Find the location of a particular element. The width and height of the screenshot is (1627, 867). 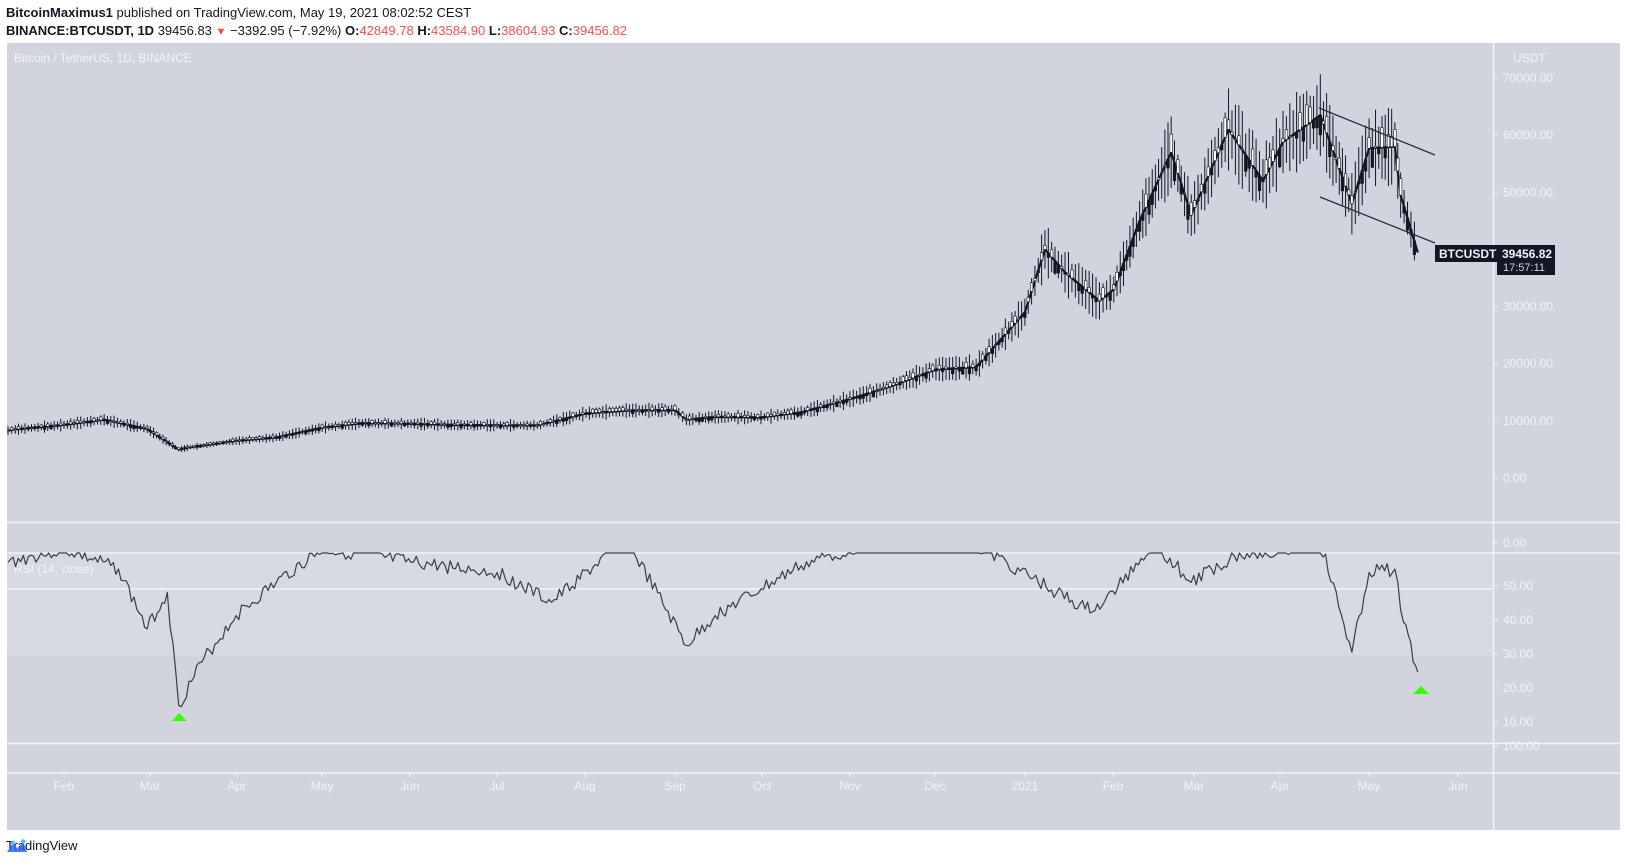

rsi-tick-label: 0.00 is located at coordinates (1515, 543).